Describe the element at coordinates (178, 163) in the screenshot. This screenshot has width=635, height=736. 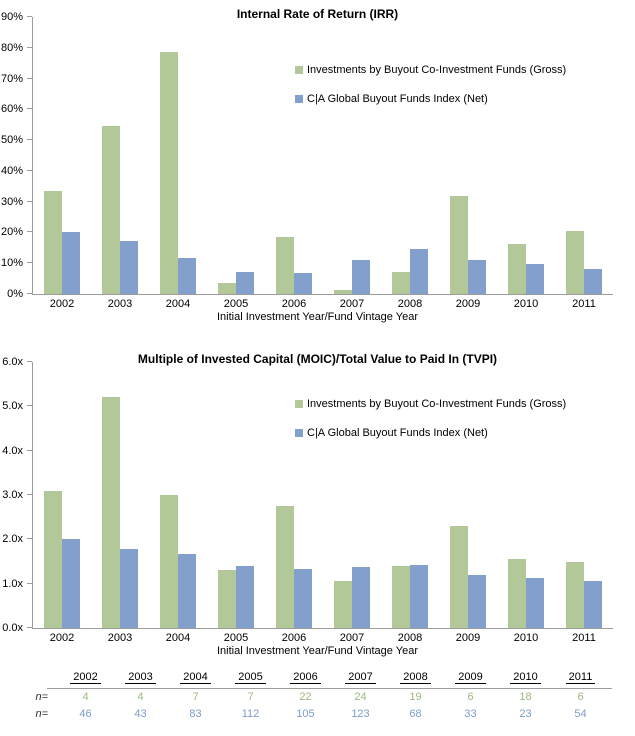
I see `bar-group-2004: 2004` at that location.